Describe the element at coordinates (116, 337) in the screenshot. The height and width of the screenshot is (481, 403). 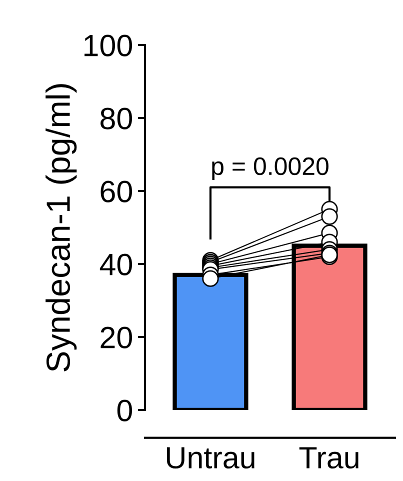
I see `y-tick-label: 20` at that location.